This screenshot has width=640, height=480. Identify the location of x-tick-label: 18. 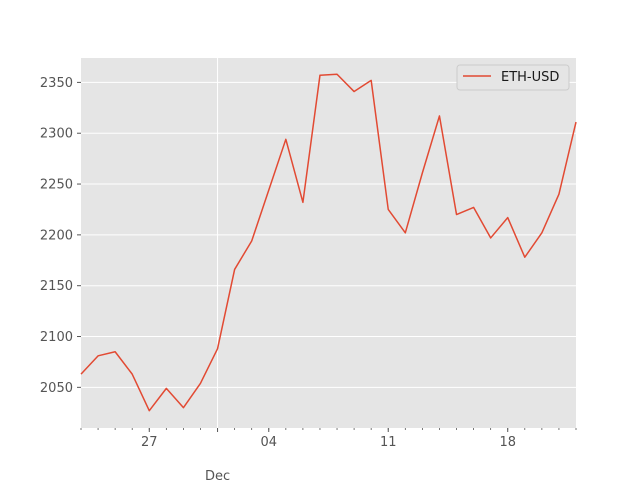
(507, 442).